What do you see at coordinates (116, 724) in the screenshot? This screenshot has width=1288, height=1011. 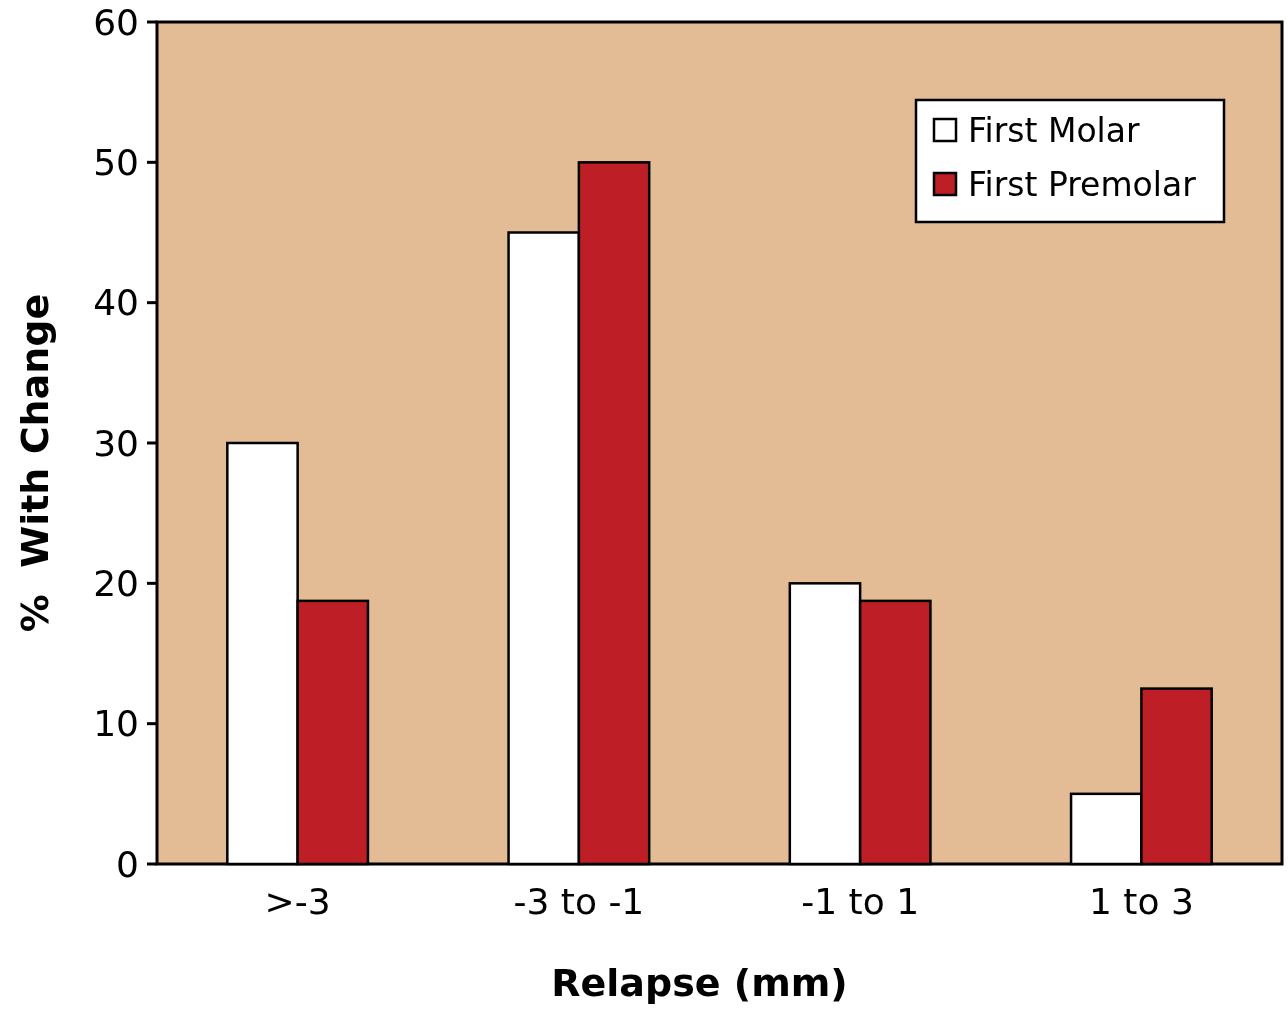 I see `y-tick-label: 10` at bounding box center [116, 724].